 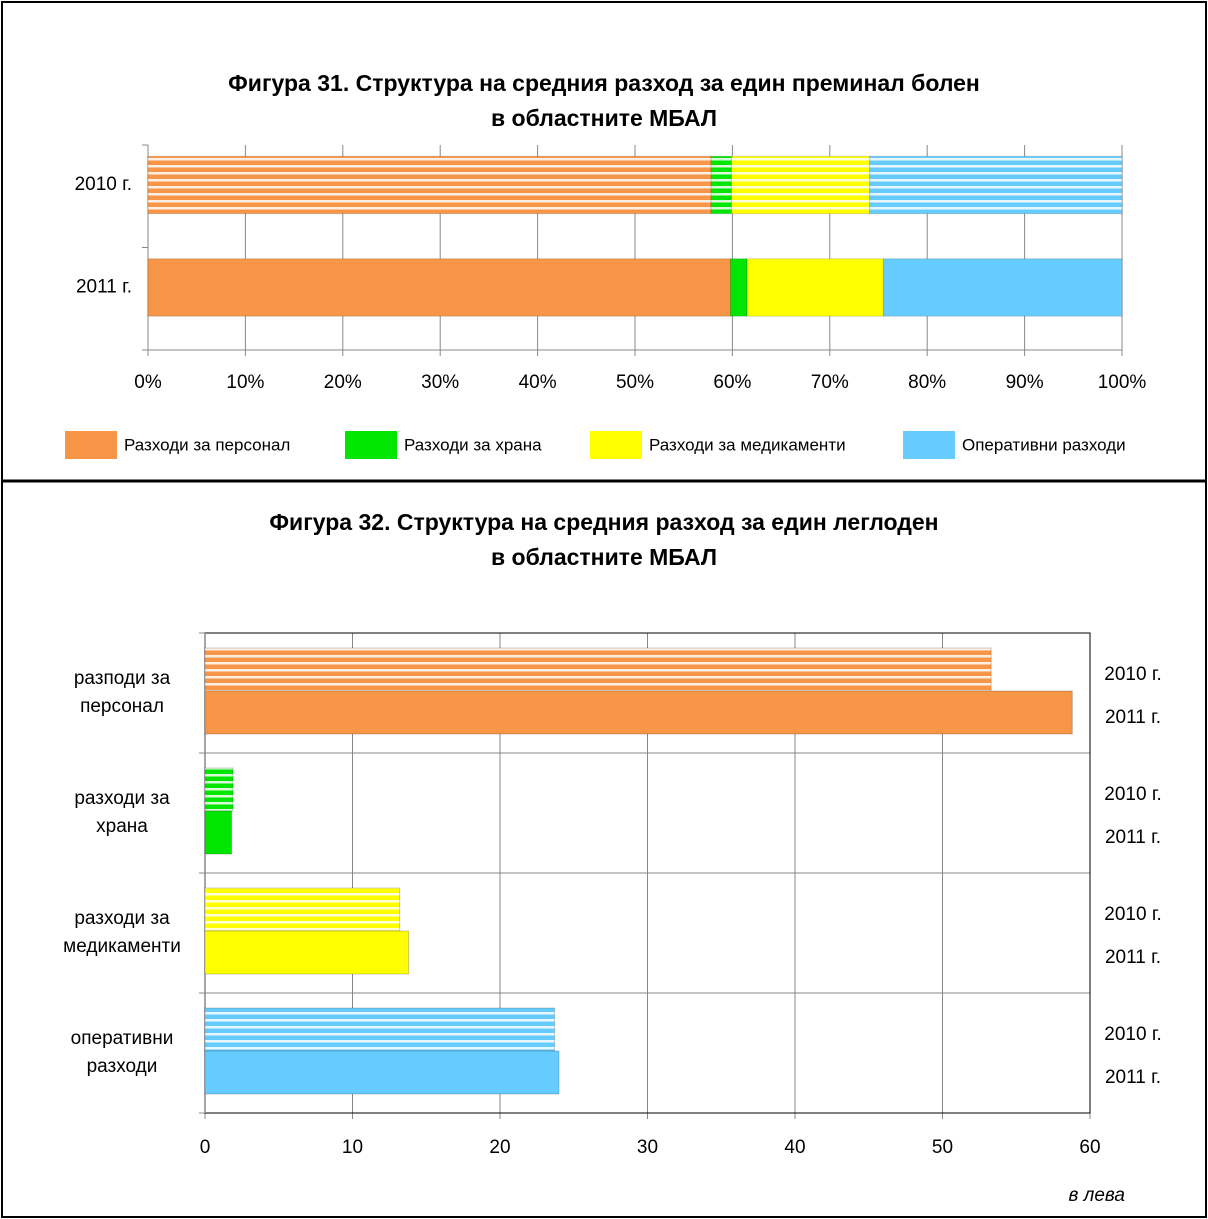 I want to click on legend-label: Разходи за медикаменти, so click(x=747, y=444).